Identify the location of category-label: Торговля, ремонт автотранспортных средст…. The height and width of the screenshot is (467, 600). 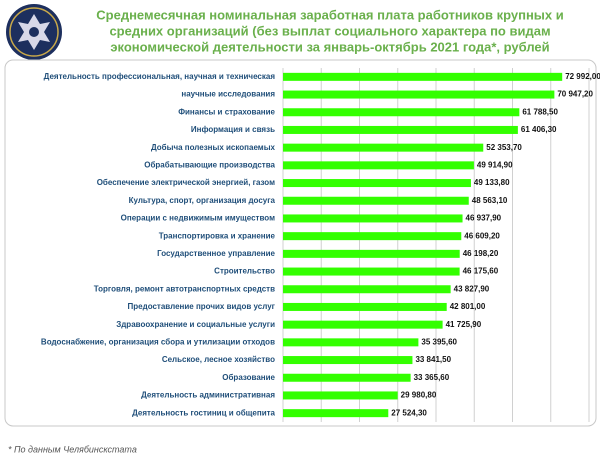
(184, 288).